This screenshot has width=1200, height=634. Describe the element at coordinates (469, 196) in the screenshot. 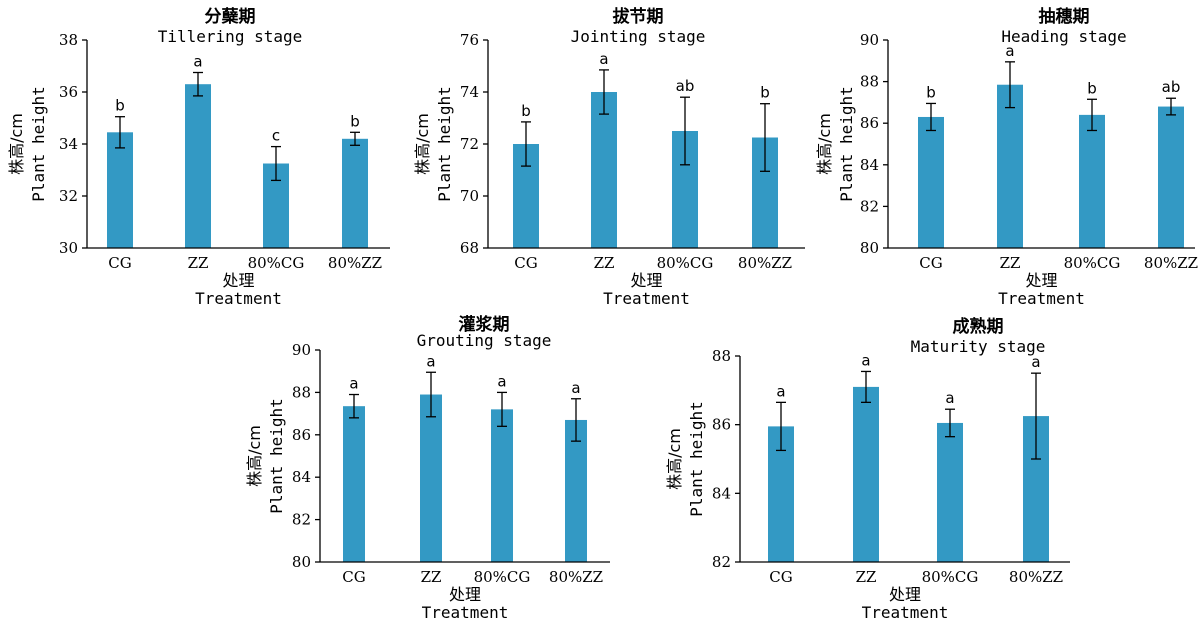

I see `y-tick-label: 70` at that location.